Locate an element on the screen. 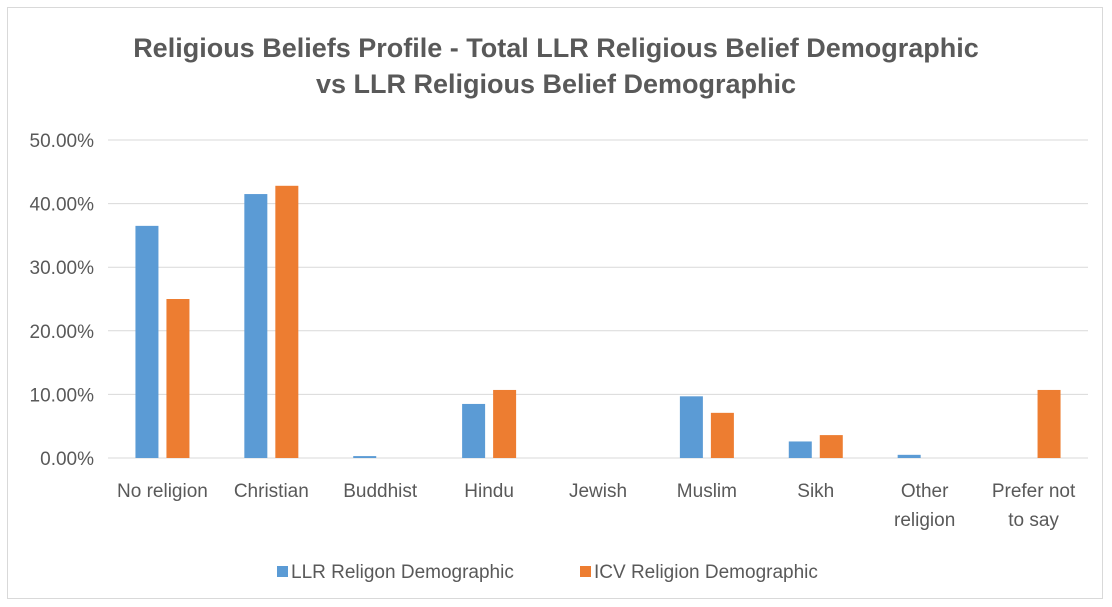  legend-label: ICV Religion Demographic is located at coordinates (706, 572).